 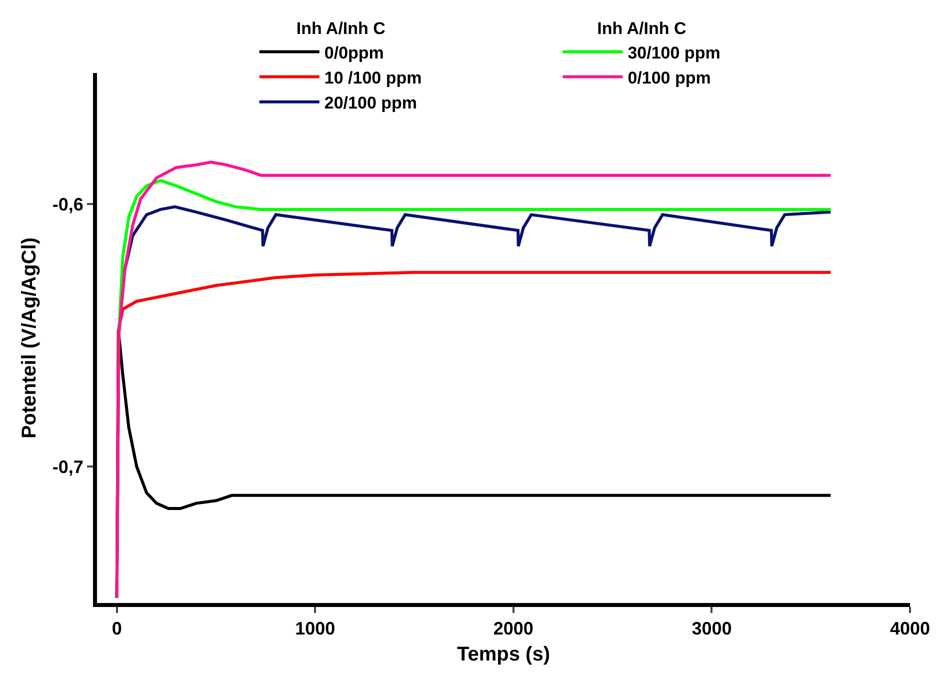 What do you see at coordinates (373, 78) in the screenshot?
I see `legend-label: 10 /100 ppm` at bounding box center [373, 78].